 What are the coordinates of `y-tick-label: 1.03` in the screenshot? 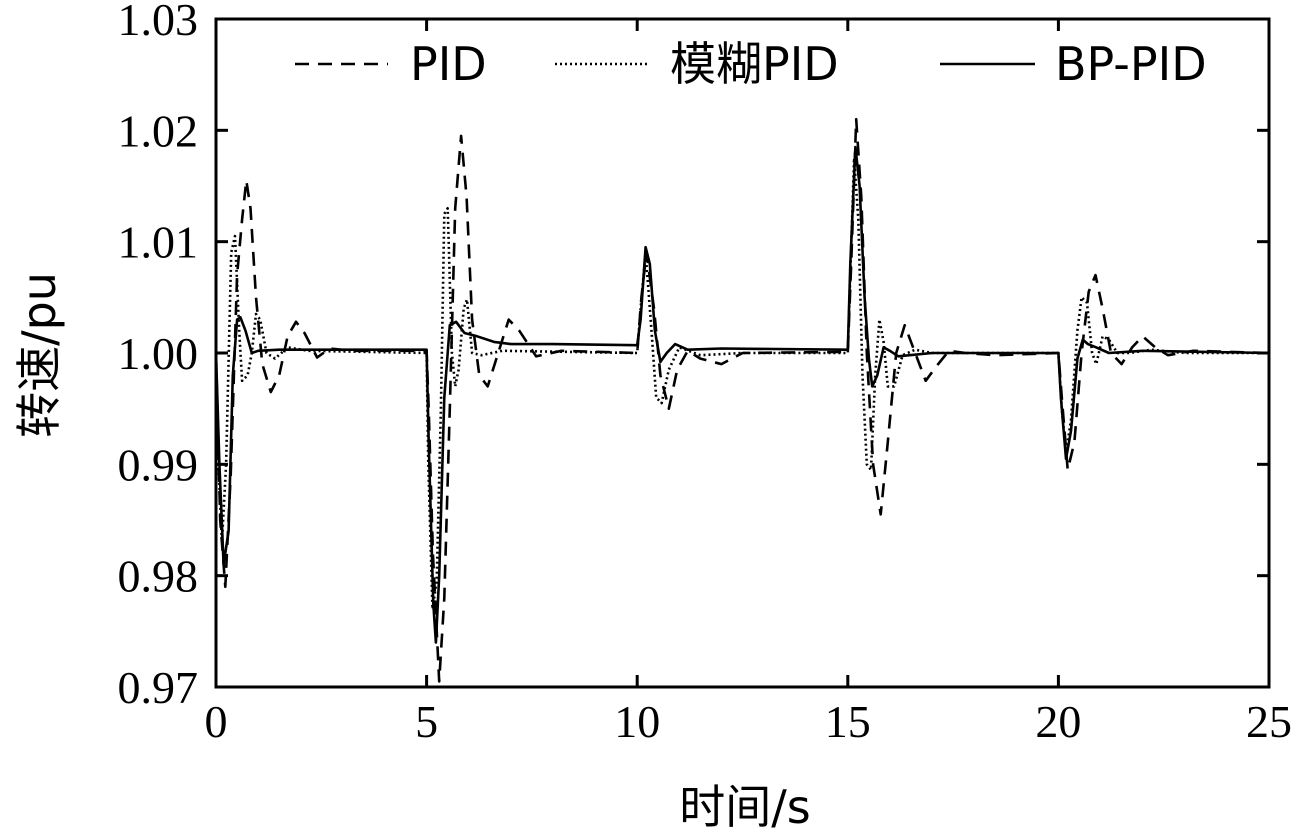 It's located at (158, 22).